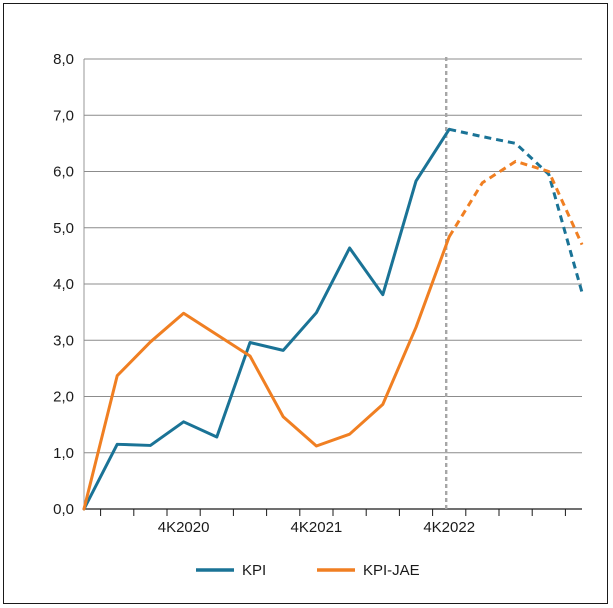 The height and width of the screenshot is (608, 613). I want to click on x-tick-label: 4K2020, so click(184, 527).